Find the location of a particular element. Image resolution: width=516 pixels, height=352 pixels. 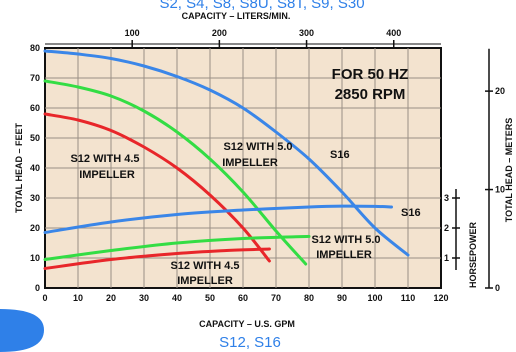

x2-tick-label: 200 is located at coordinates (219, 33).